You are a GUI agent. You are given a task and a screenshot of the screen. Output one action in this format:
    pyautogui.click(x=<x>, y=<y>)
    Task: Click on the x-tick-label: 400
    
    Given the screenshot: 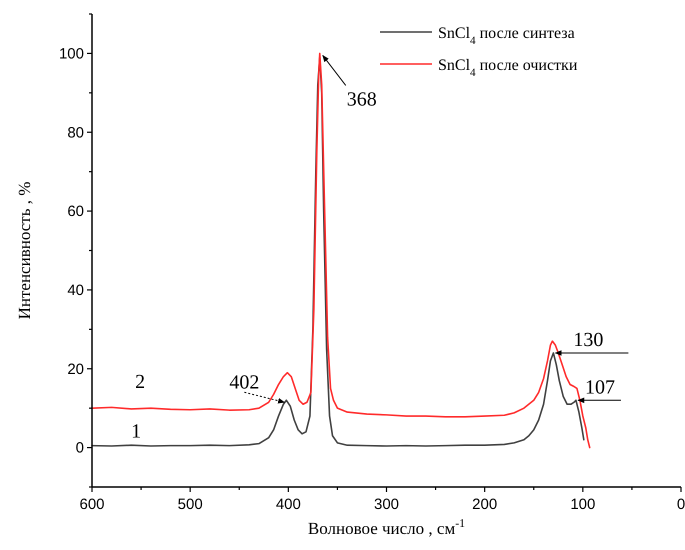 What is the action you would take?
    pyautogui.click(x=288, y=504)
    